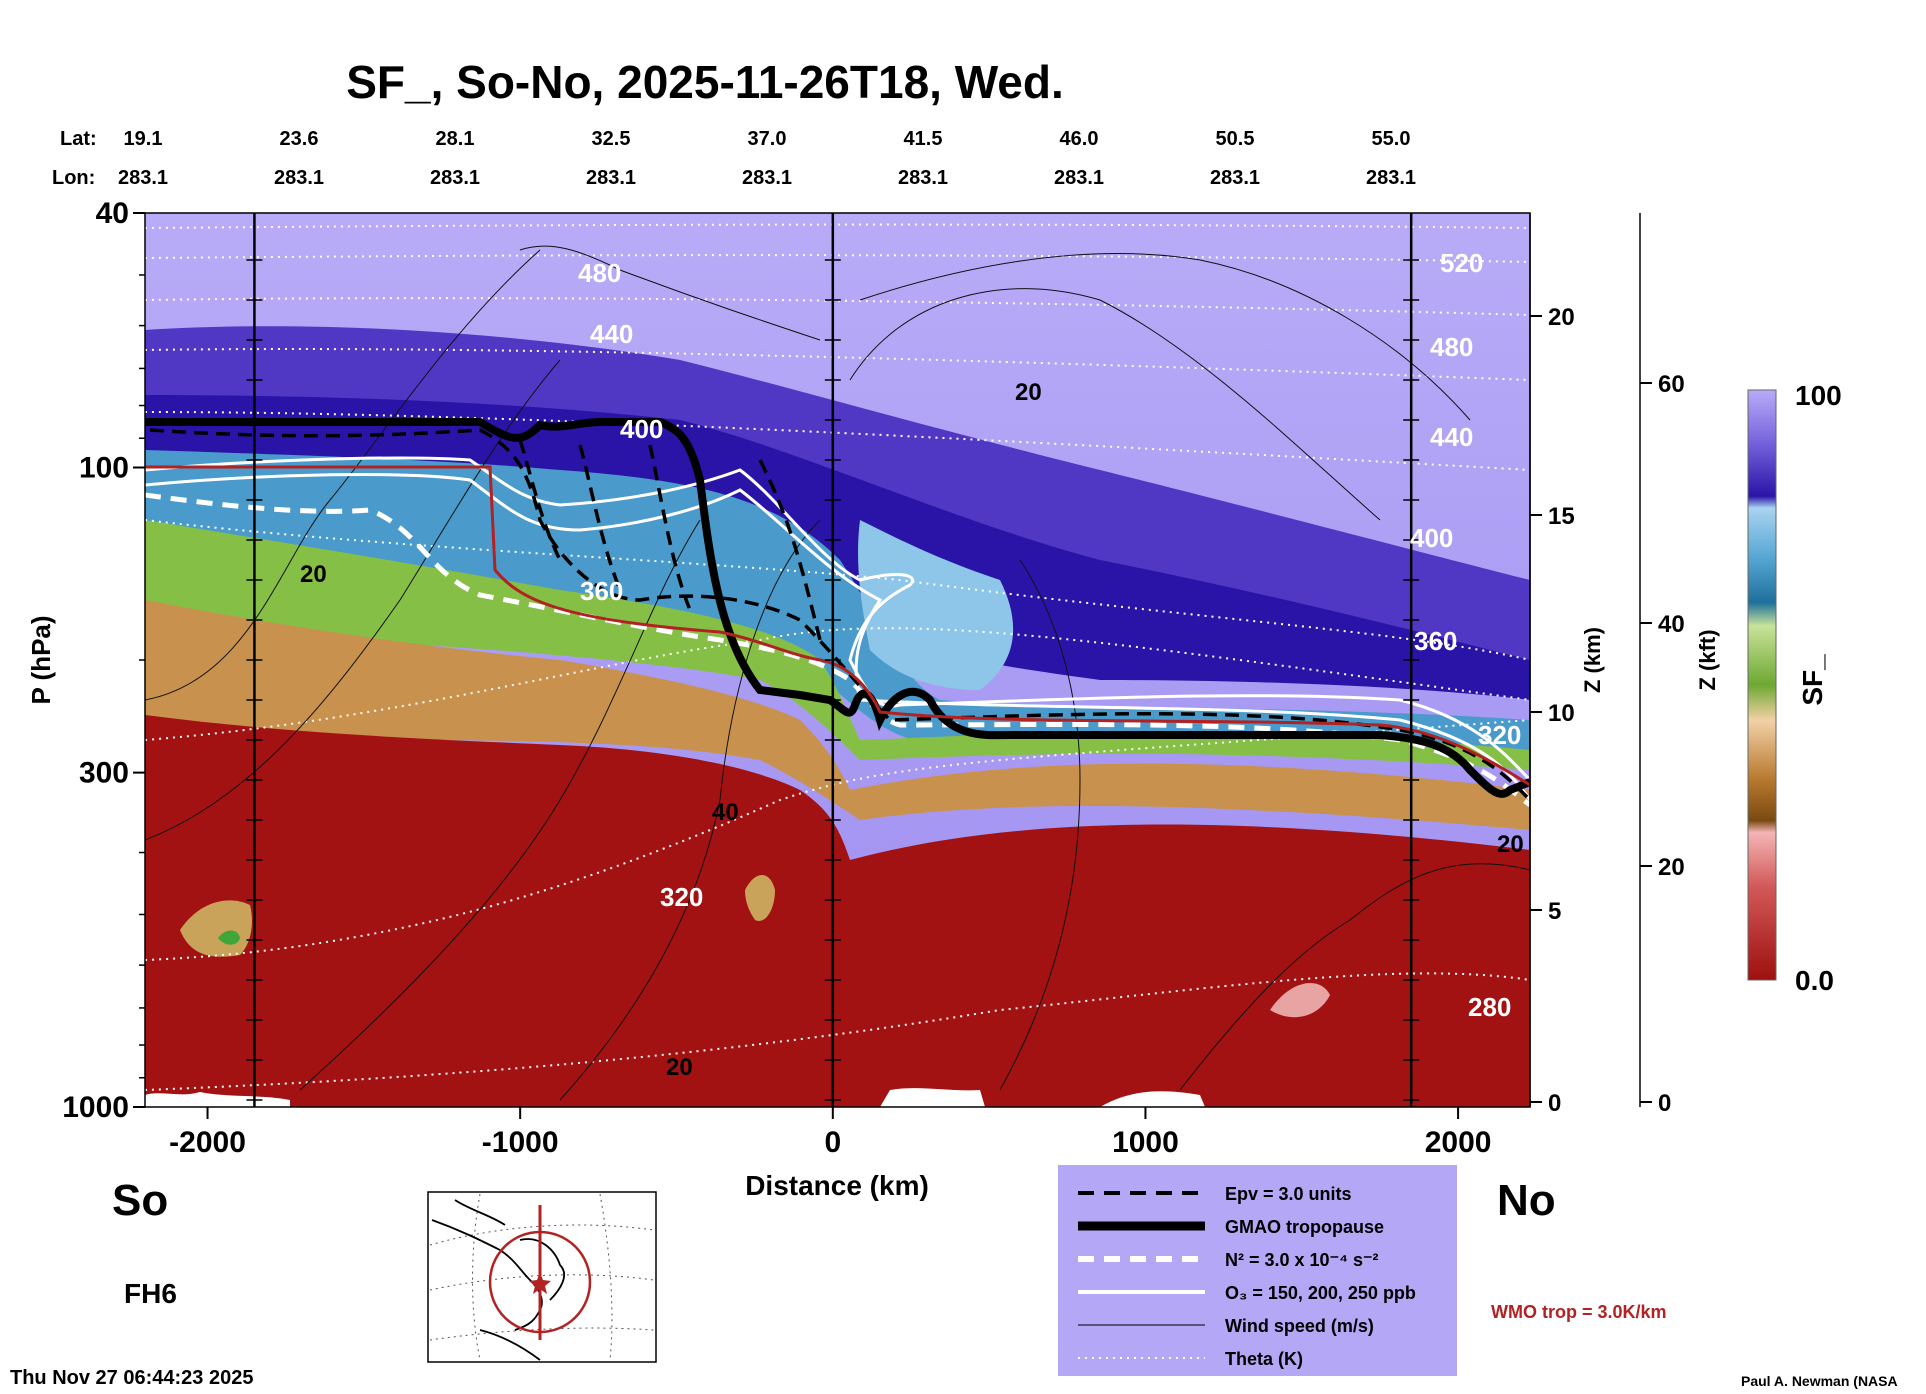  I want to click on x-axis: -2000 -1000 0 1000 2000, so click(830, 1133).